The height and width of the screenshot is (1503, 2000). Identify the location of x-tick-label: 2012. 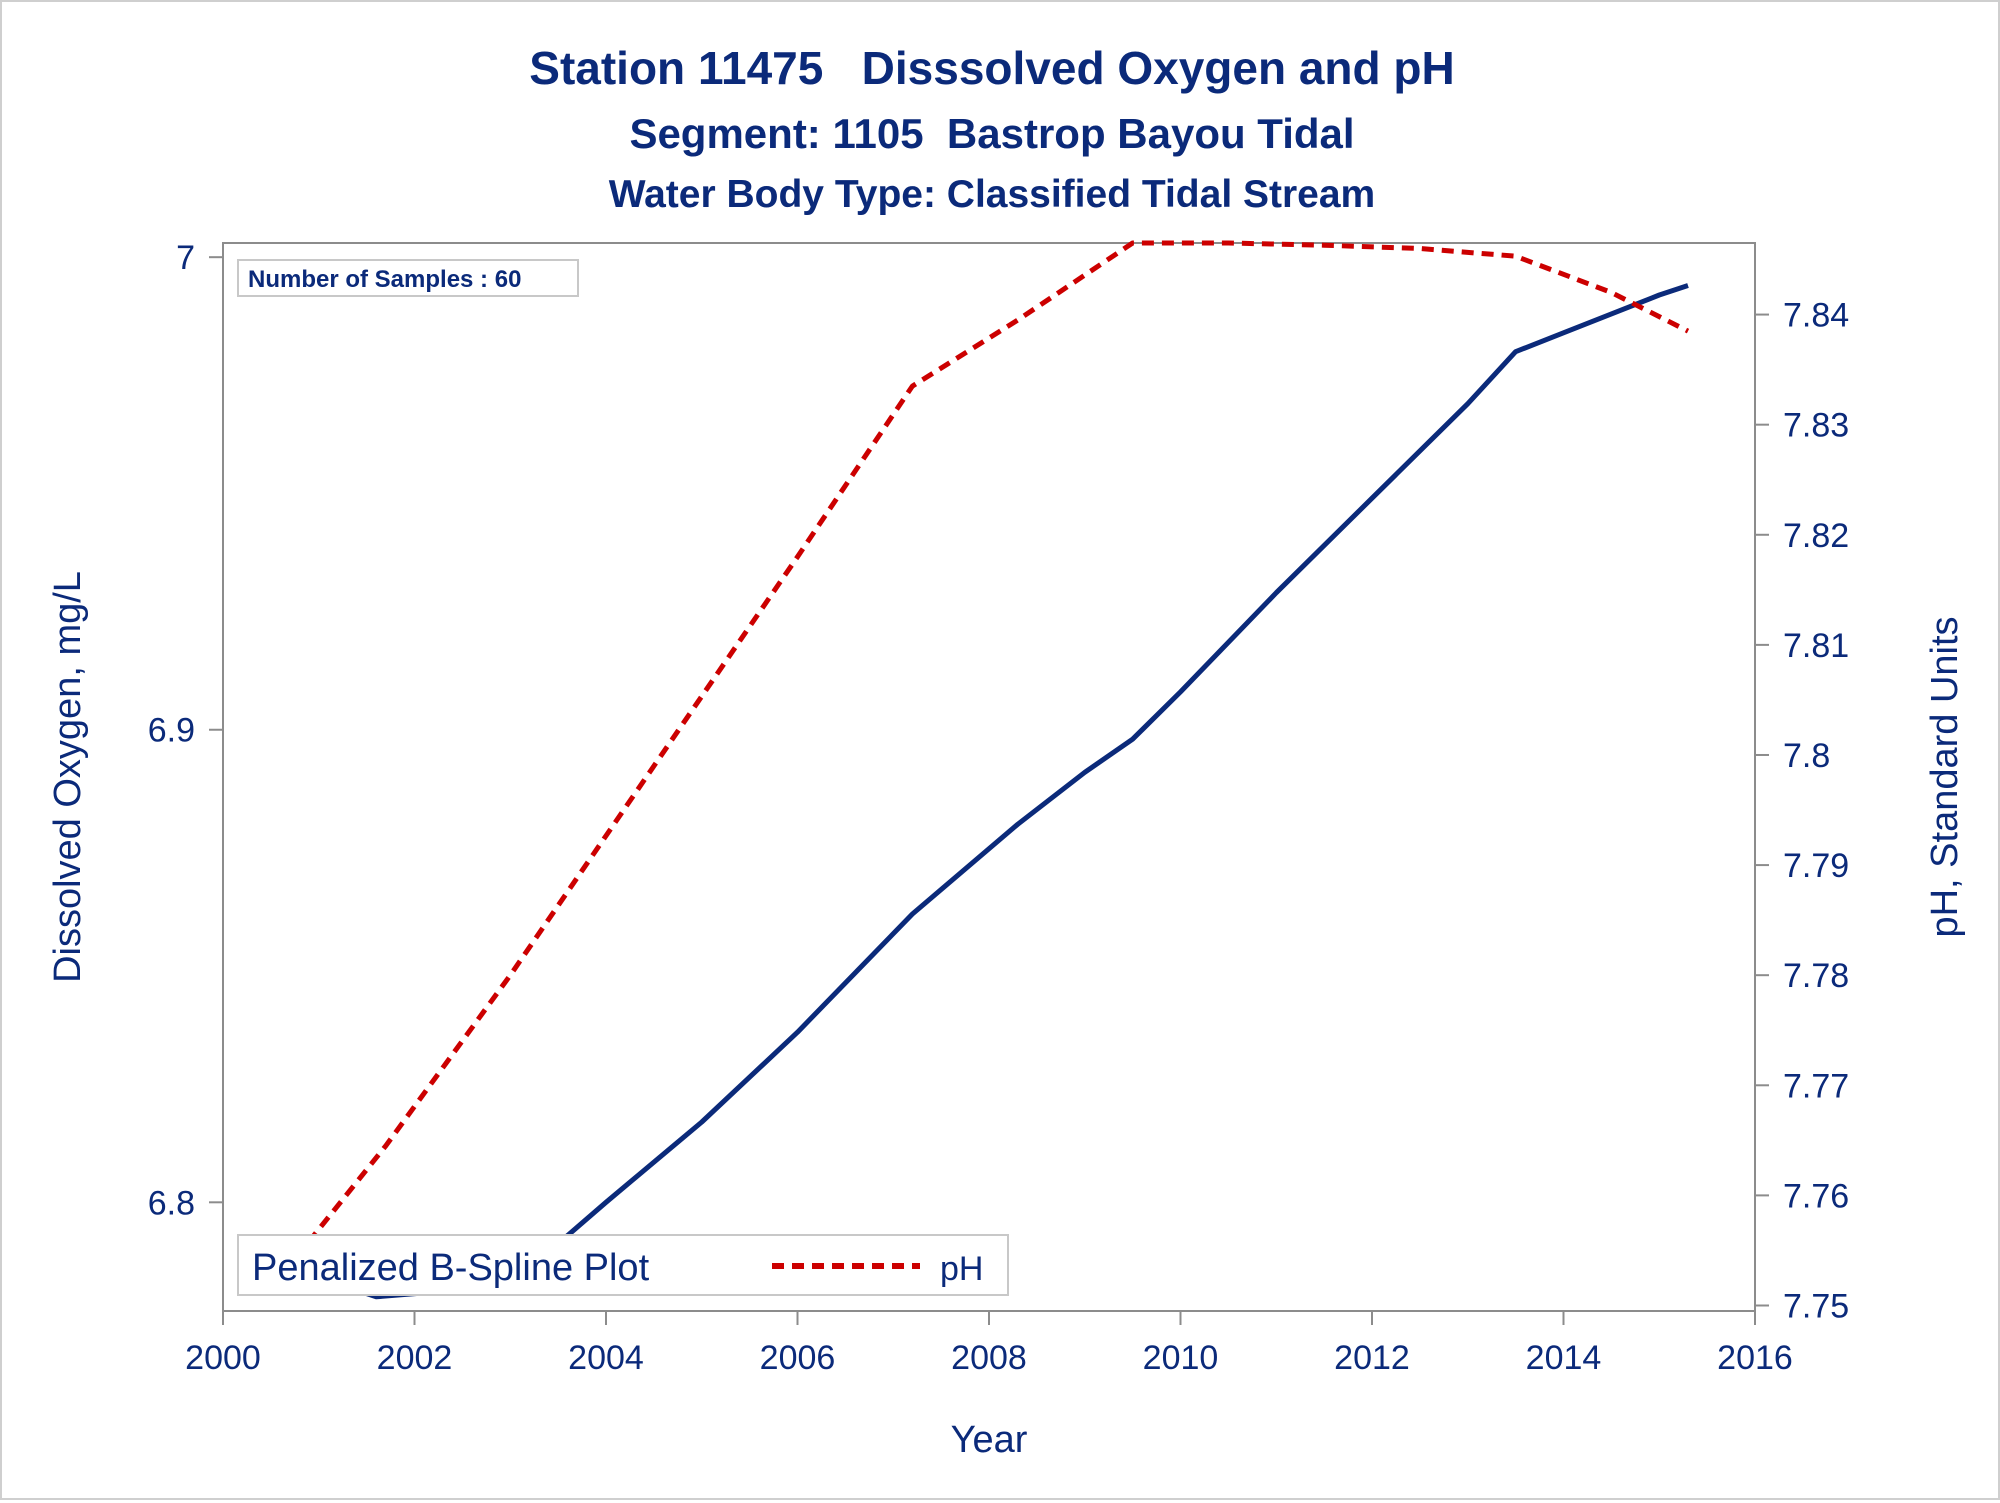
(1372, 1358).